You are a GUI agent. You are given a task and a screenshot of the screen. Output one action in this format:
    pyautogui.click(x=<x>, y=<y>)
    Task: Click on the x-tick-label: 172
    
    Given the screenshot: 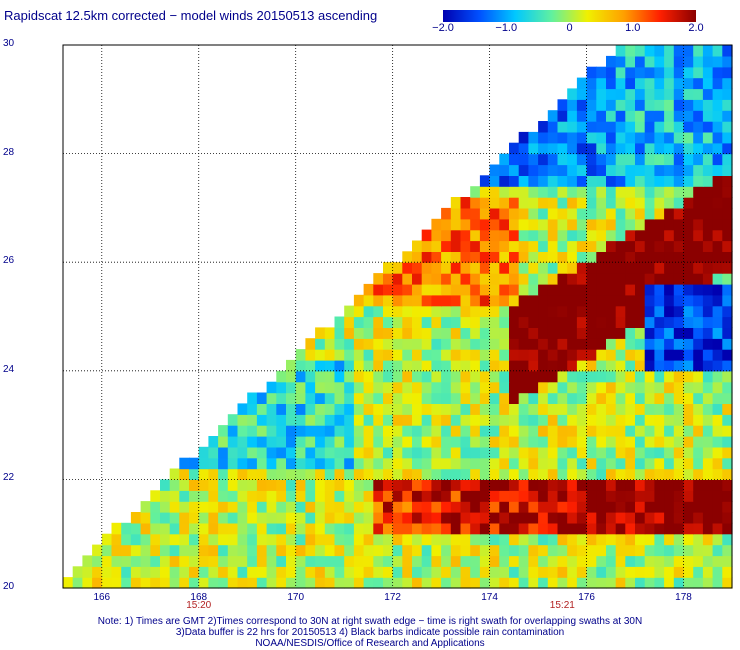 What is the action you would take?
    pyautogui.click(x=392, y=597)
    